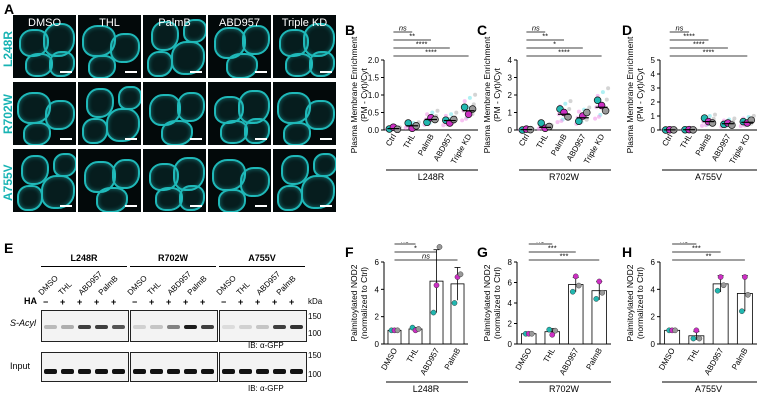  Describe the element at coordinates (564, 389) in the screenshot. I see `x-title: R702W` at that location.